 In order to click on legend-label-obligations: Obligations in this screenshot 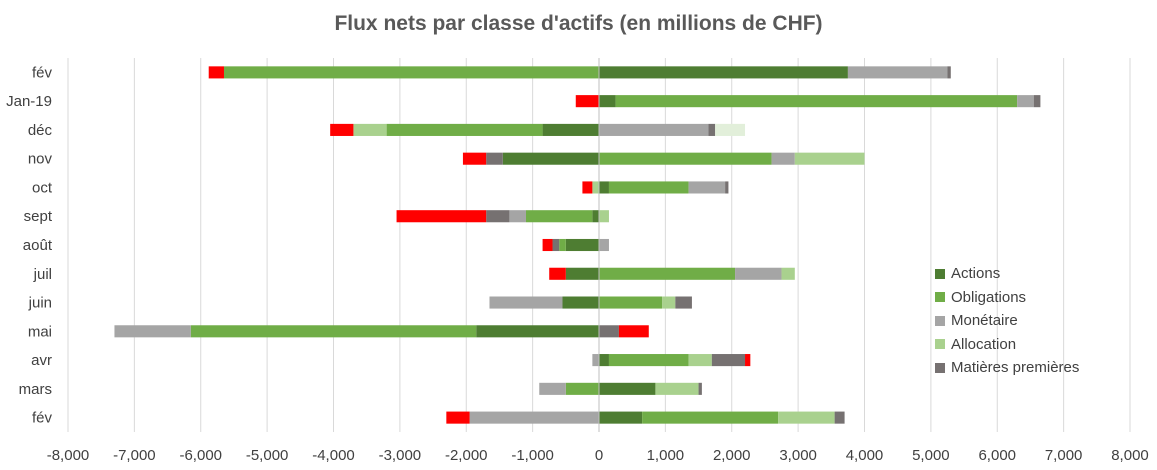, I will do `click(989, 297)`.